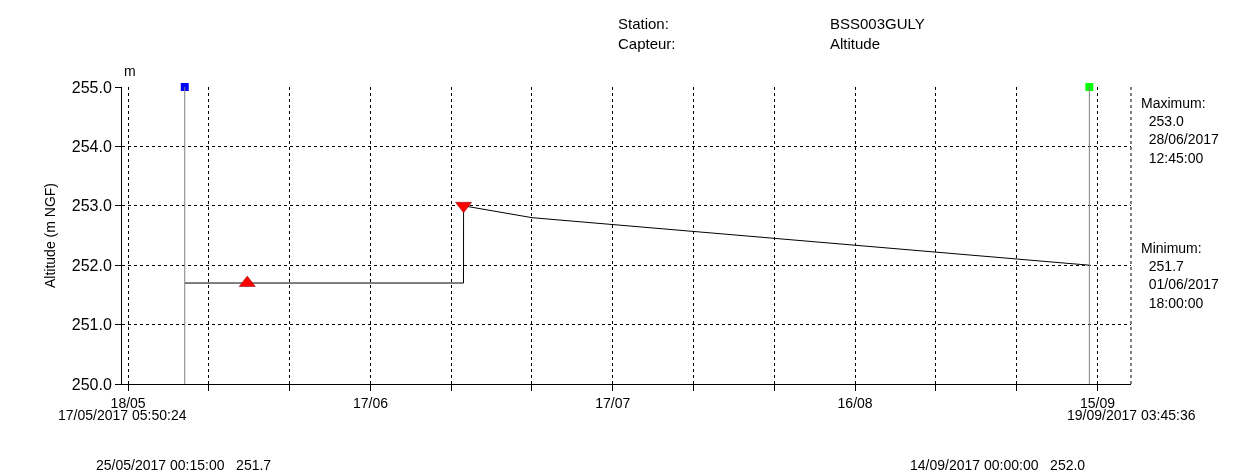 This screenshot has height=472, width=1240. I want to click on y-tick-label: 250.0, so click(91, 384).